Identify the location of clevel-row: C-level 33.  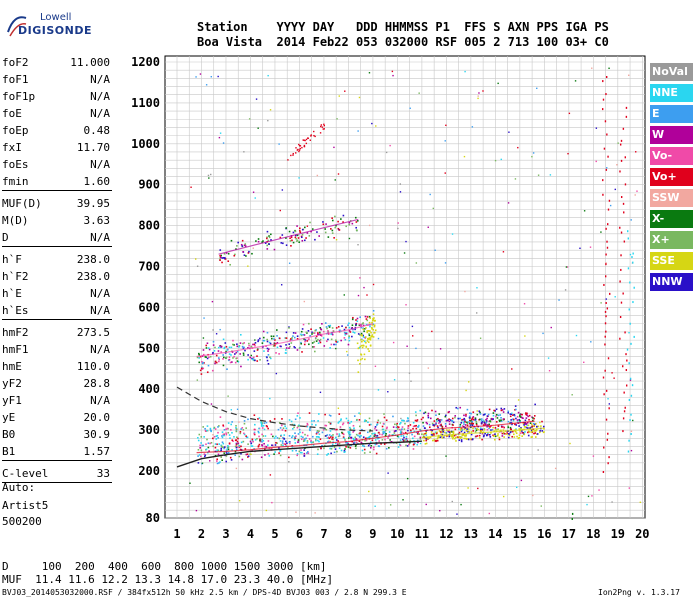
(56, 474).